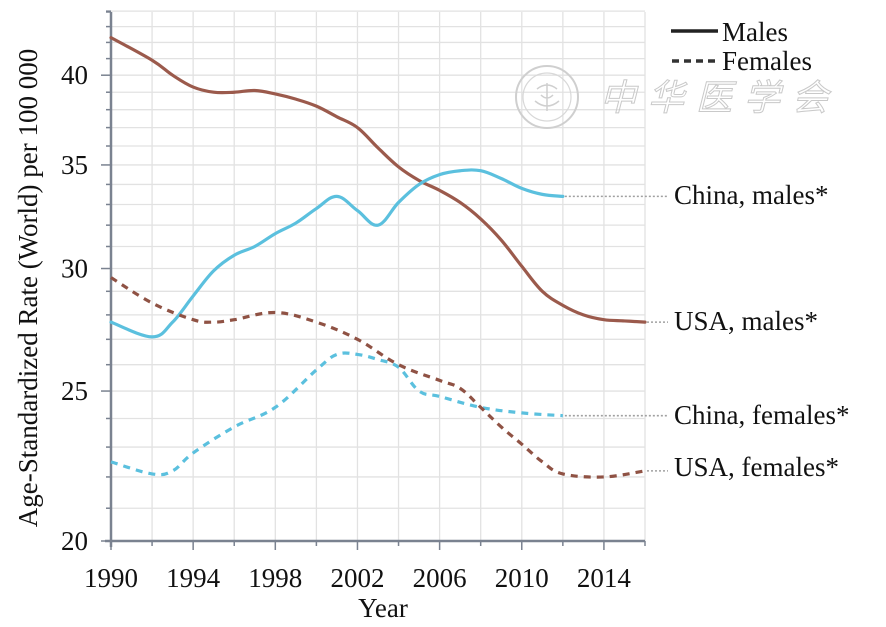  Describe the element at coordinates (337, 253) in the screenshot. I see `series-line-china-males` at that location.